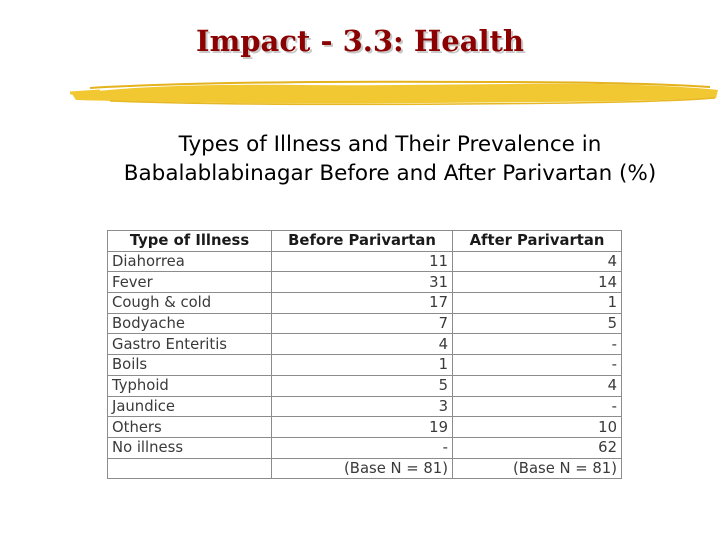  Describe the element at coordinates (189, 406) in the screenshot. I see `illness-cell: Jaundice` at that location.